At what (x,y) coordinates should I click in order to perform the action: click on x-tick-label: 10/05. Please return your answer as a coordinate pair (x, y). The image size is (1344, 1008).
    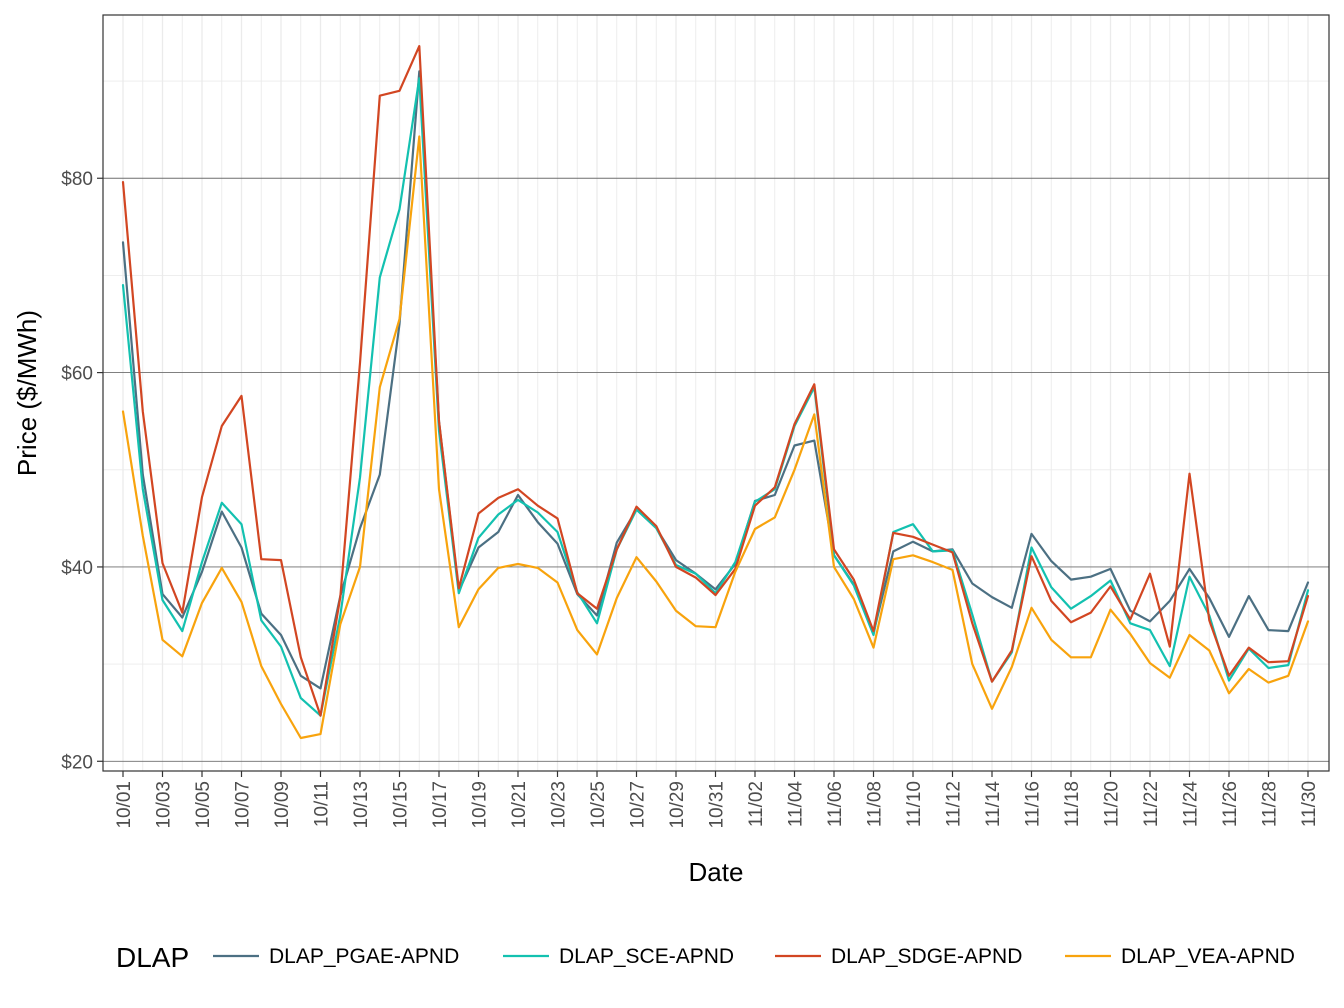
    Looking at the image, I should click on (203, 805).